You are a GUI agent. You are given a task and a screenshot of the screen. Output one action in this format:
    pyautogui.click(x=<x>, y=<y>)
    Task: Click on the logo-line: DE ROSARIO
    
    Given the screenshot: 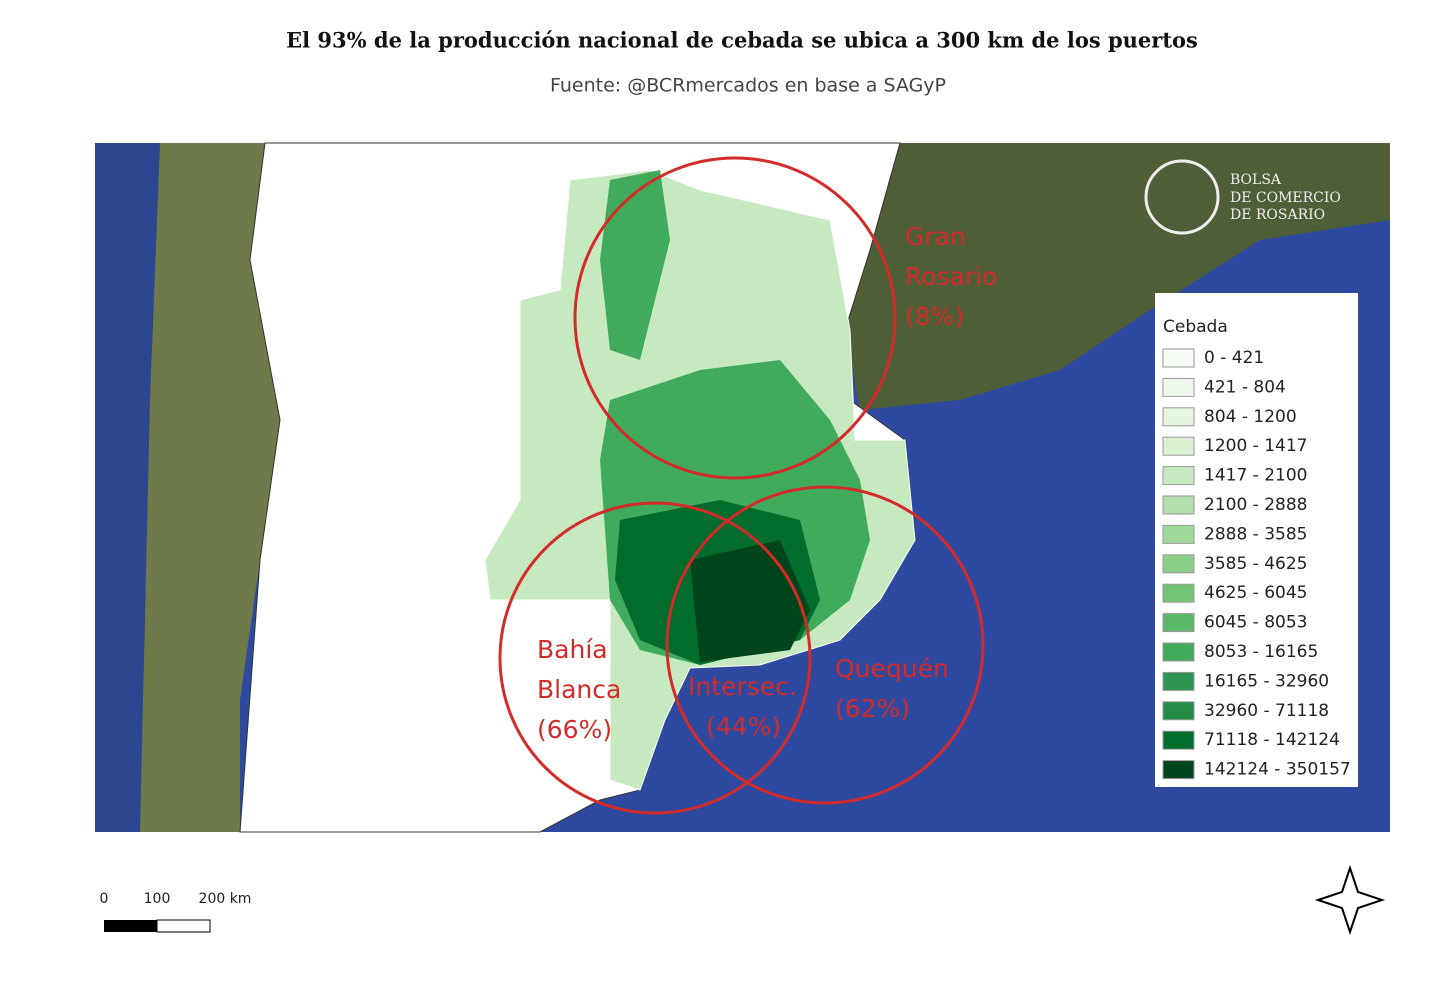 What is the action you would take?
    pyautogui.click(x=1277, y=215)
    